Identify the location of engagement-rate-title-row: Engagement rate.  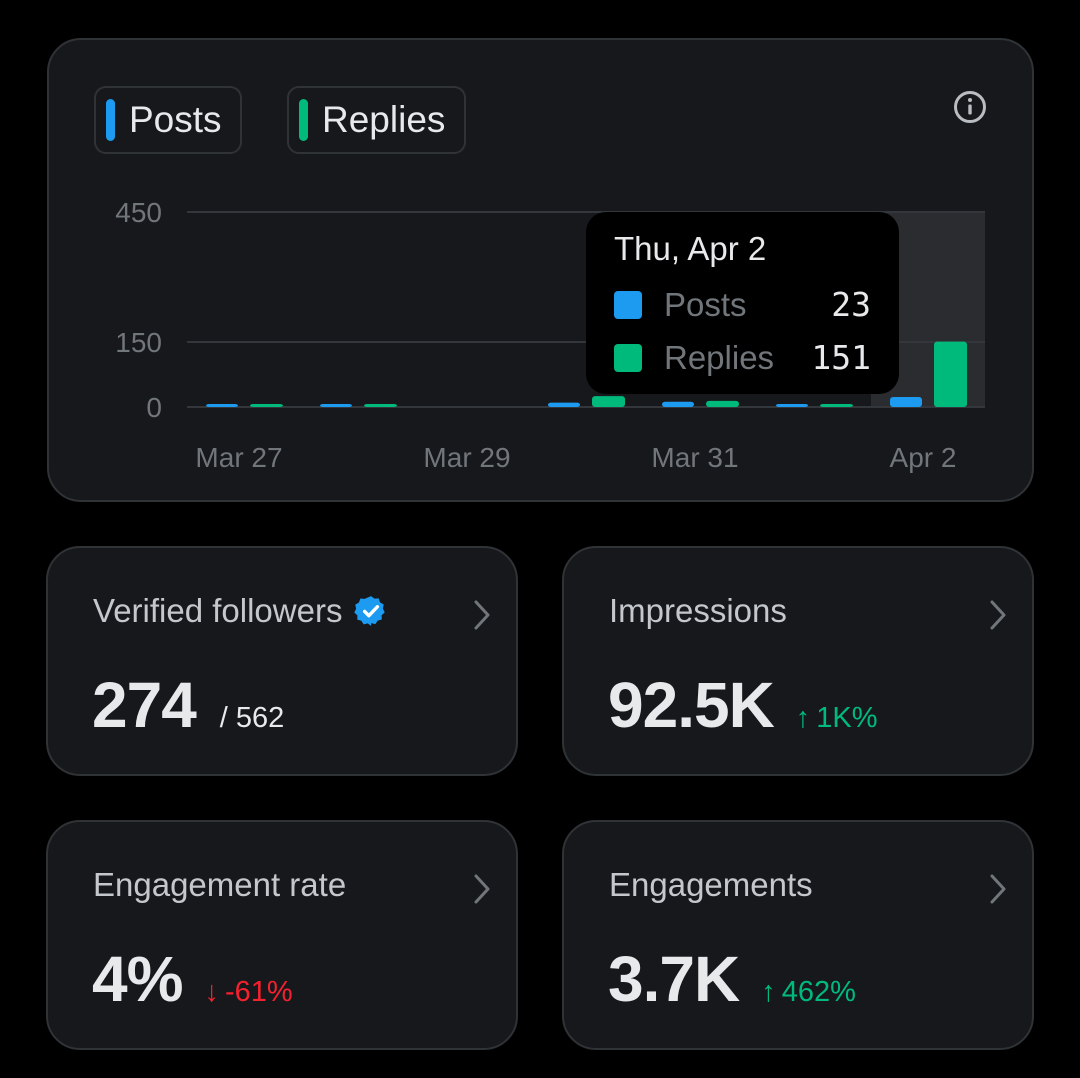
(219, 885).